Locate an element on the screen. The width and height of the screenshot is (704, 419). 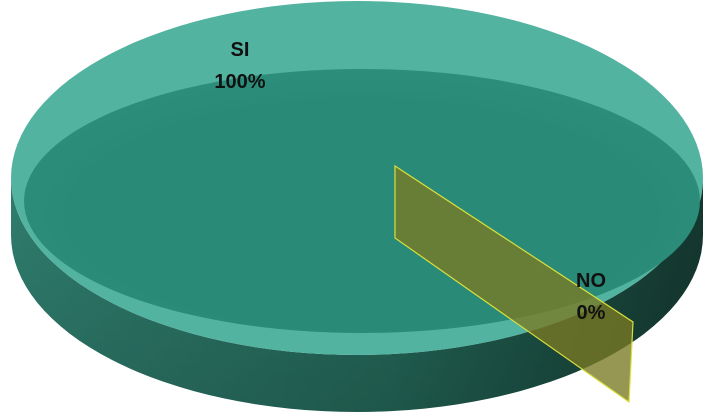
slice-value-si: 100% is located at coordinates (239, 82).